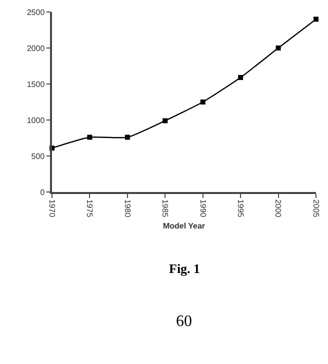  What do you see at coordinates (36, 48) in the screenshot?
I see `y-tick-label: 2000` at bounding box center [36, 48].